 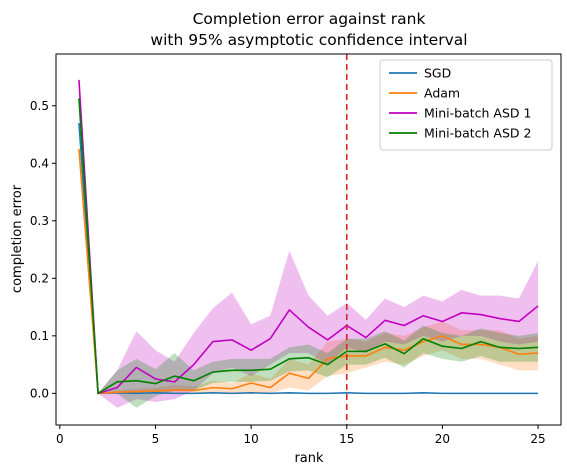 What do you see at coordinates (477, 133) in the screenshot?
I see `legend-label-mini-batch-asd-2: Mini-batch ASD 2` at bounding box center [477, 133].